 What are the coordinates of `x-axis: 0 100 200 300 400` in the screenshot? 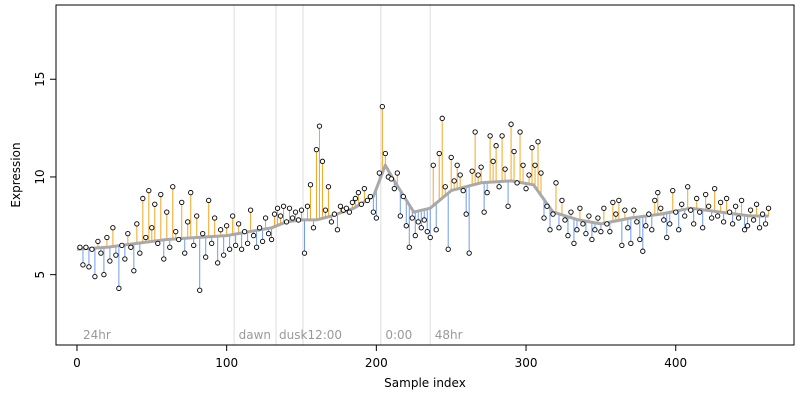 It's located at (380, 357).